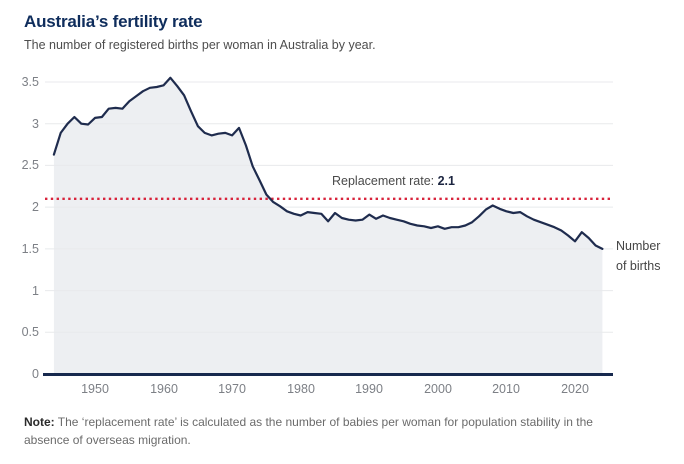 The width and height of the screenshot is (684, 464). Describe the element at coordinates (35, 207) in the screenshot. I see `y-tick-label: 2` at that location.